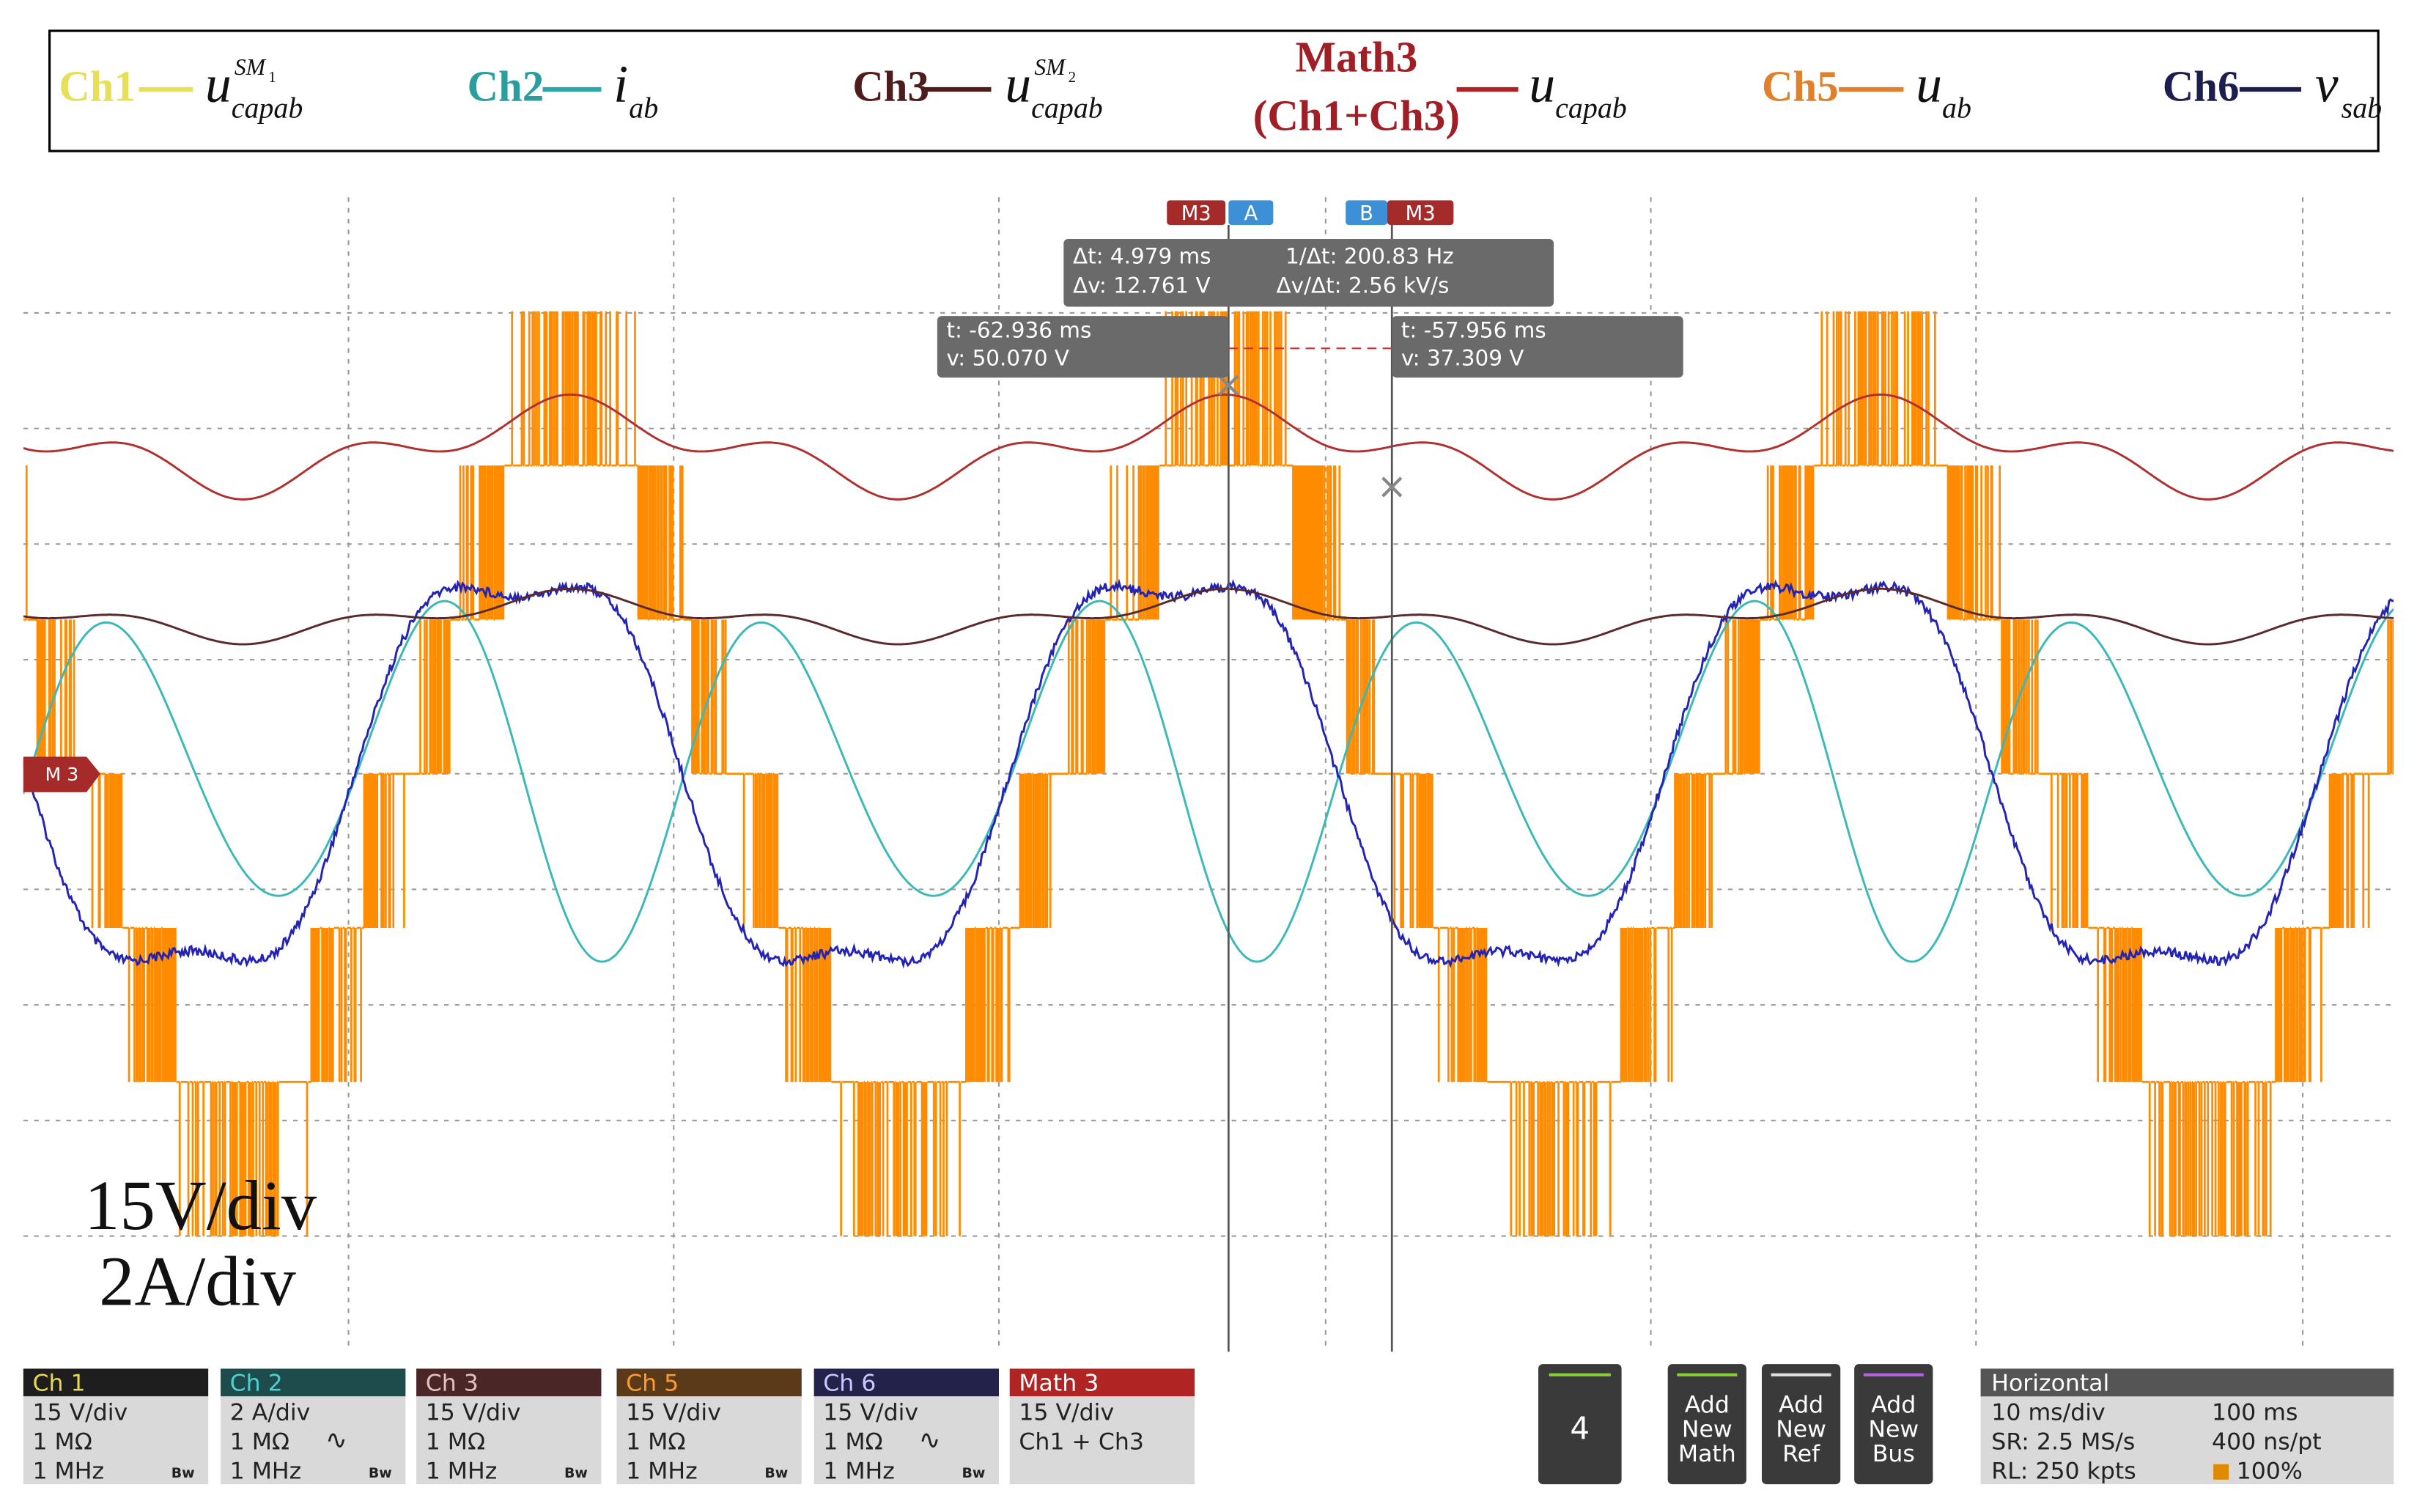 This screenshot has height=1512, width=2417. What do you see at coordinates (1142, 285) in the screenshot?
I see `cursor-delta-text: Δv: 12.761 V` at bounding box center [1142, 285].